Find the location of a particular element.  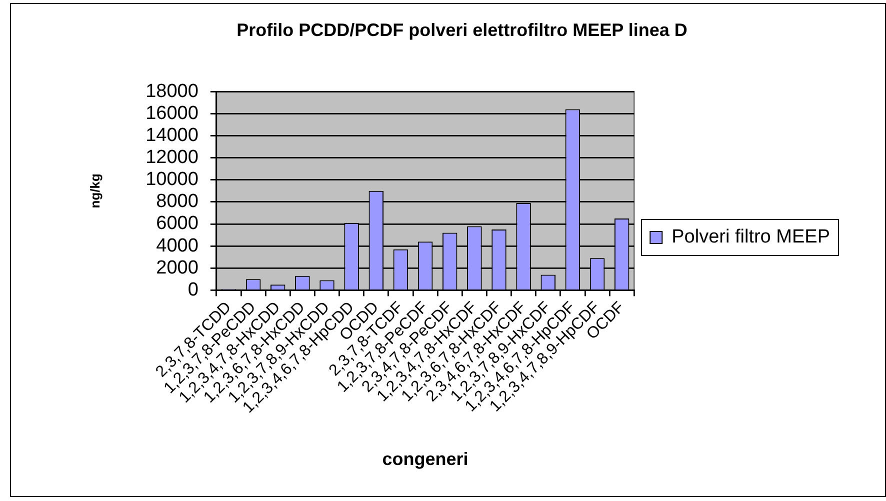

y-tick-label: 18000 is located at coordinates (172, 91).